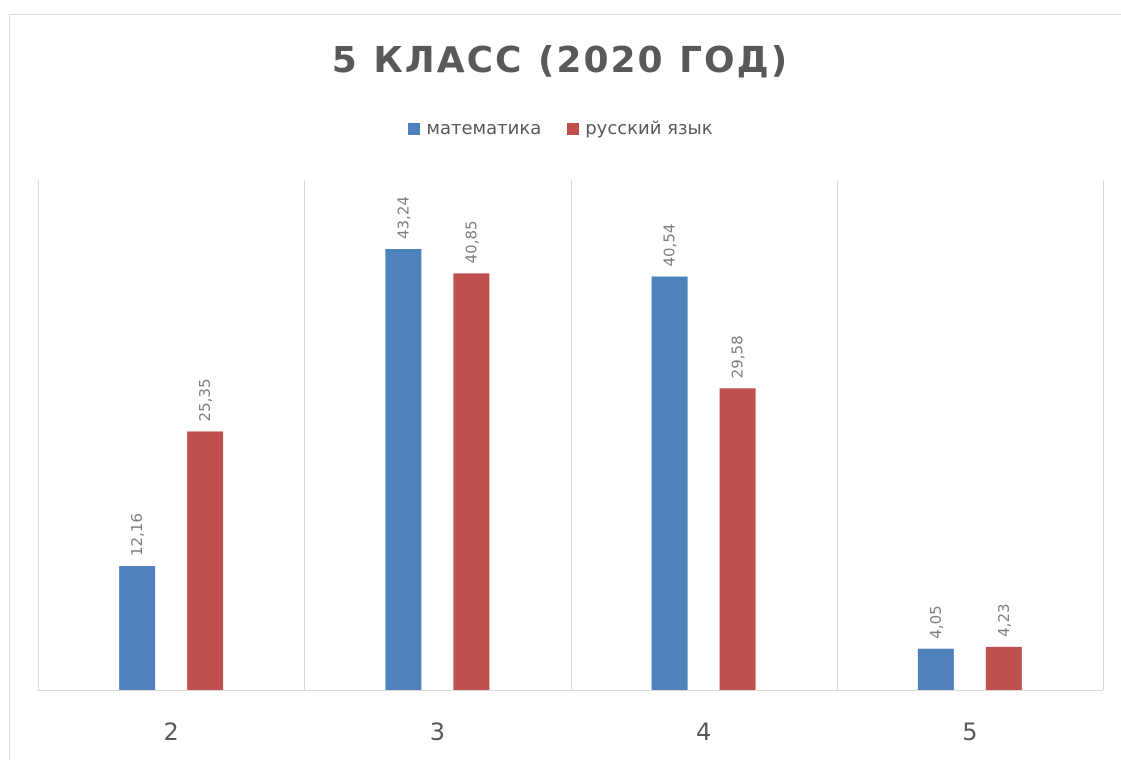  What do you see at coordinates (670, 245) in the screenshot?
I see `data-label: 40,54` at bounding box center [670, 245].